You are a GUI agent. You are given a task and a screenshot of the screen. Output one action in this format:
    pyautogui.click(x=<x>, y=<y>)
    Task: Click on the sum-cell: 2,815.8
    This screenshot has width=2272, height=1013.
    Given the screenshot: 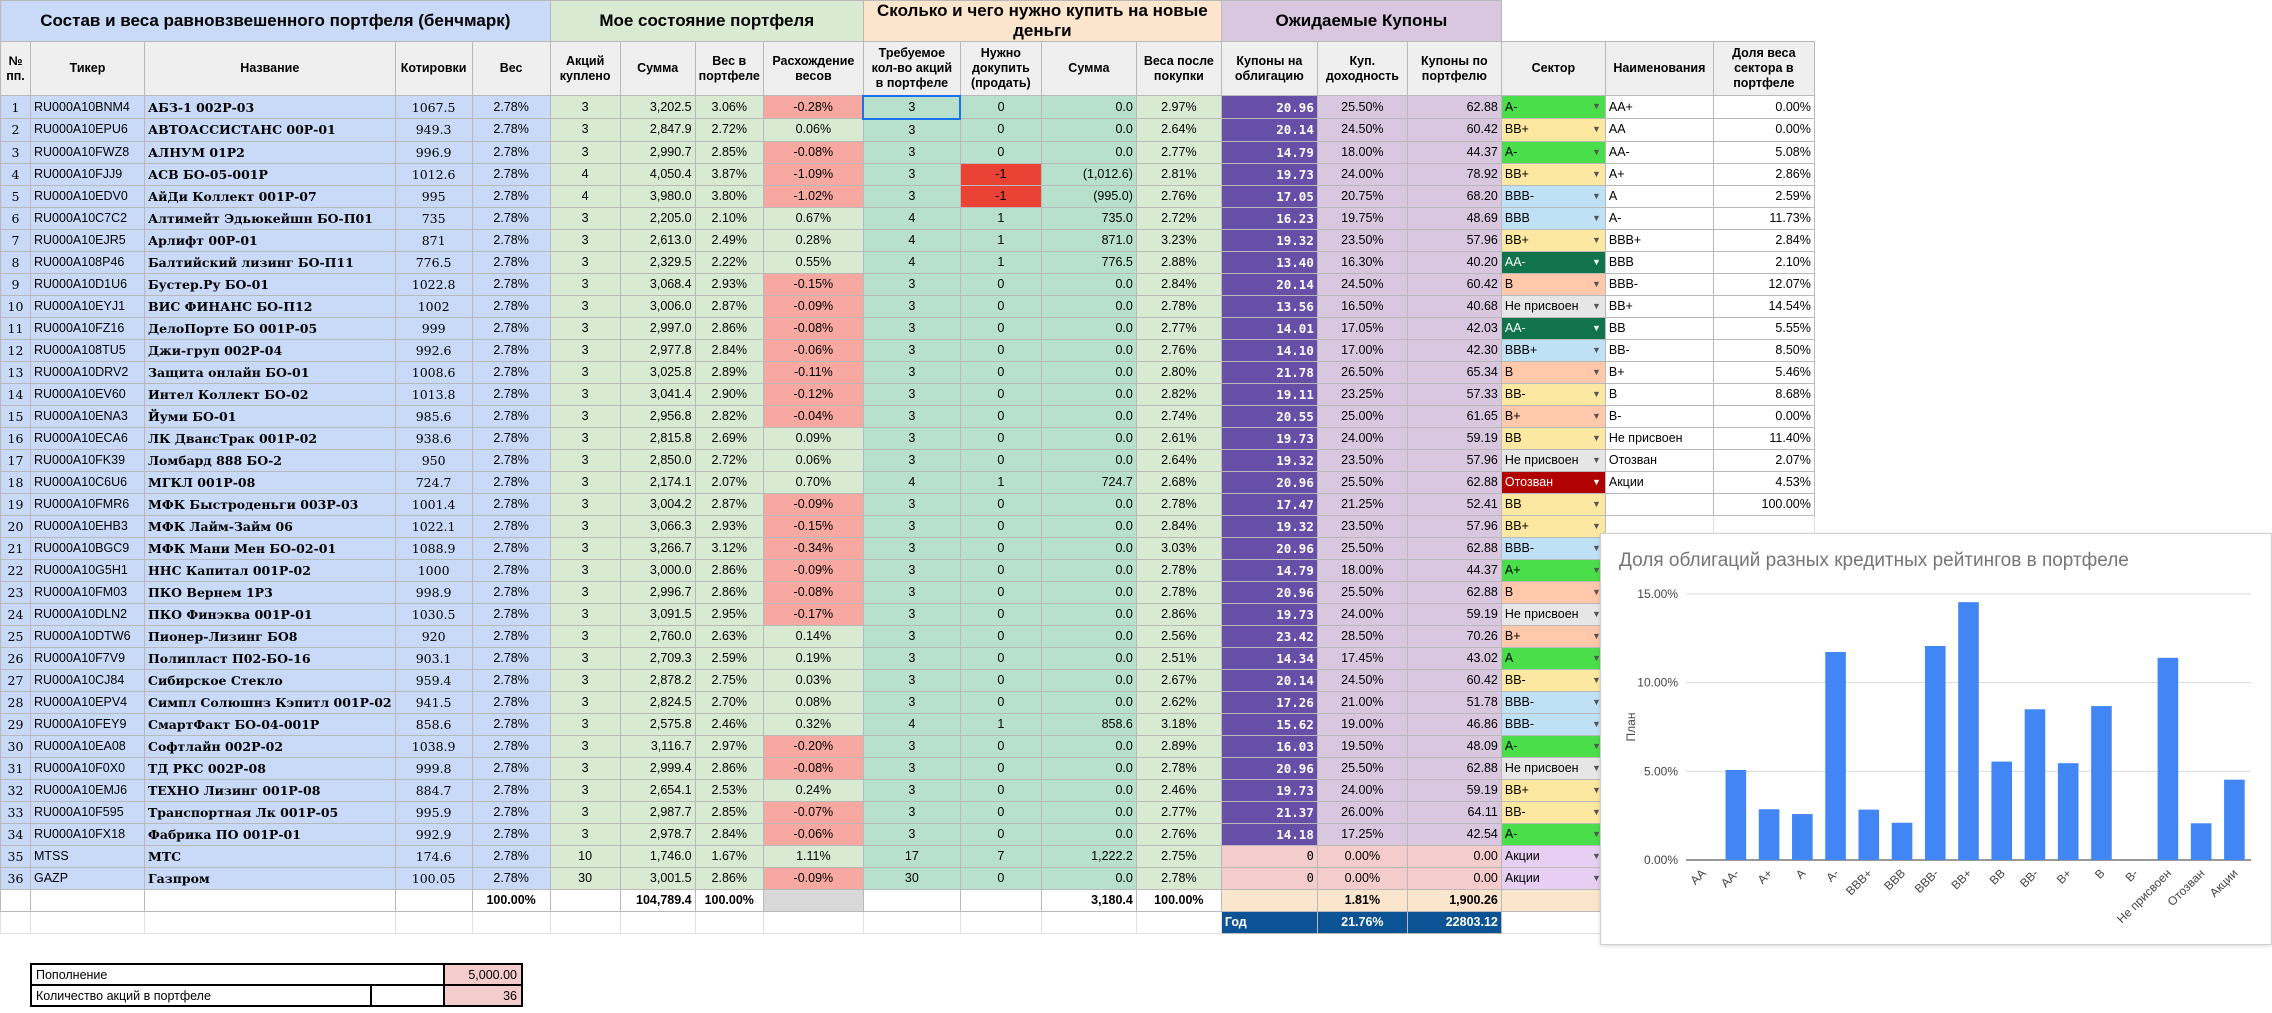 What is the action you would take?
    pyautogui.click(x=657, y=438)
    